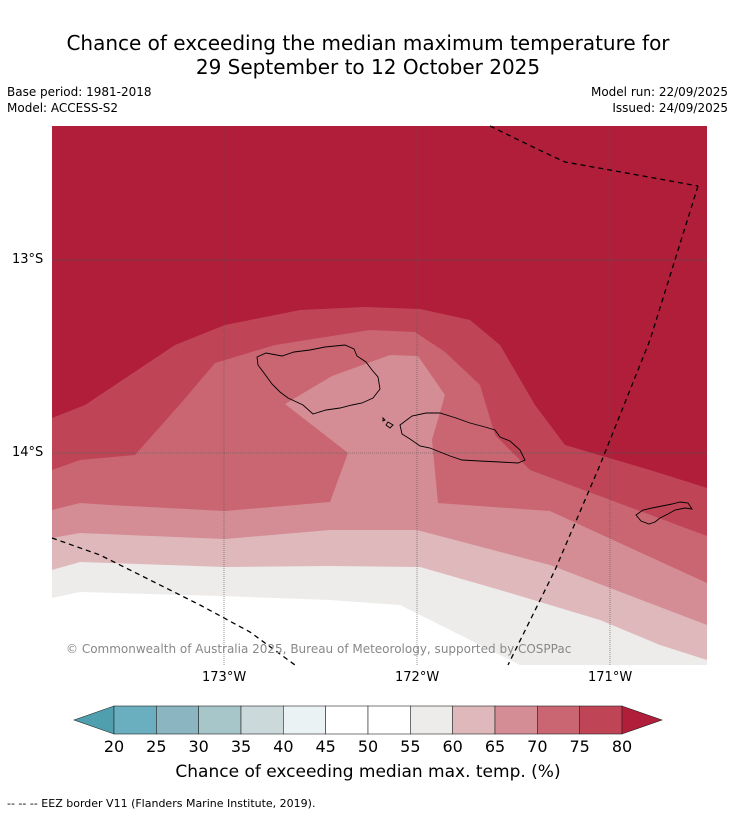 The image size is (736, 816). What do you see at coordinates (664, 513) in the screenshot?
I see `tutuila-island` at bounding box center [664, 513].